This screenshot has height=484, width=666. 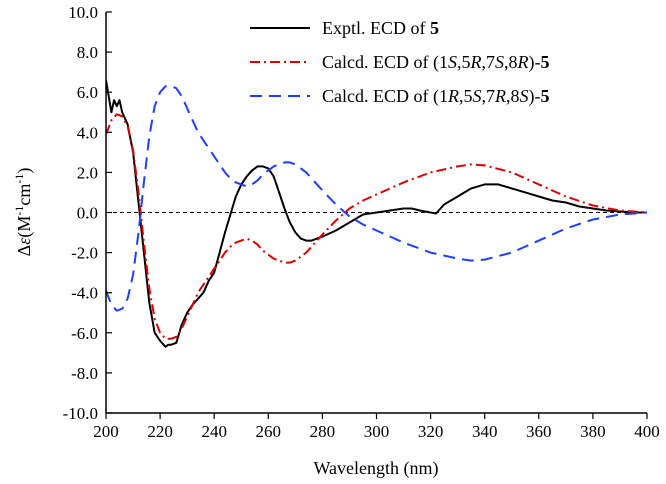 I want to click on y-axis-title-close: ), so click(x=24, y=171).